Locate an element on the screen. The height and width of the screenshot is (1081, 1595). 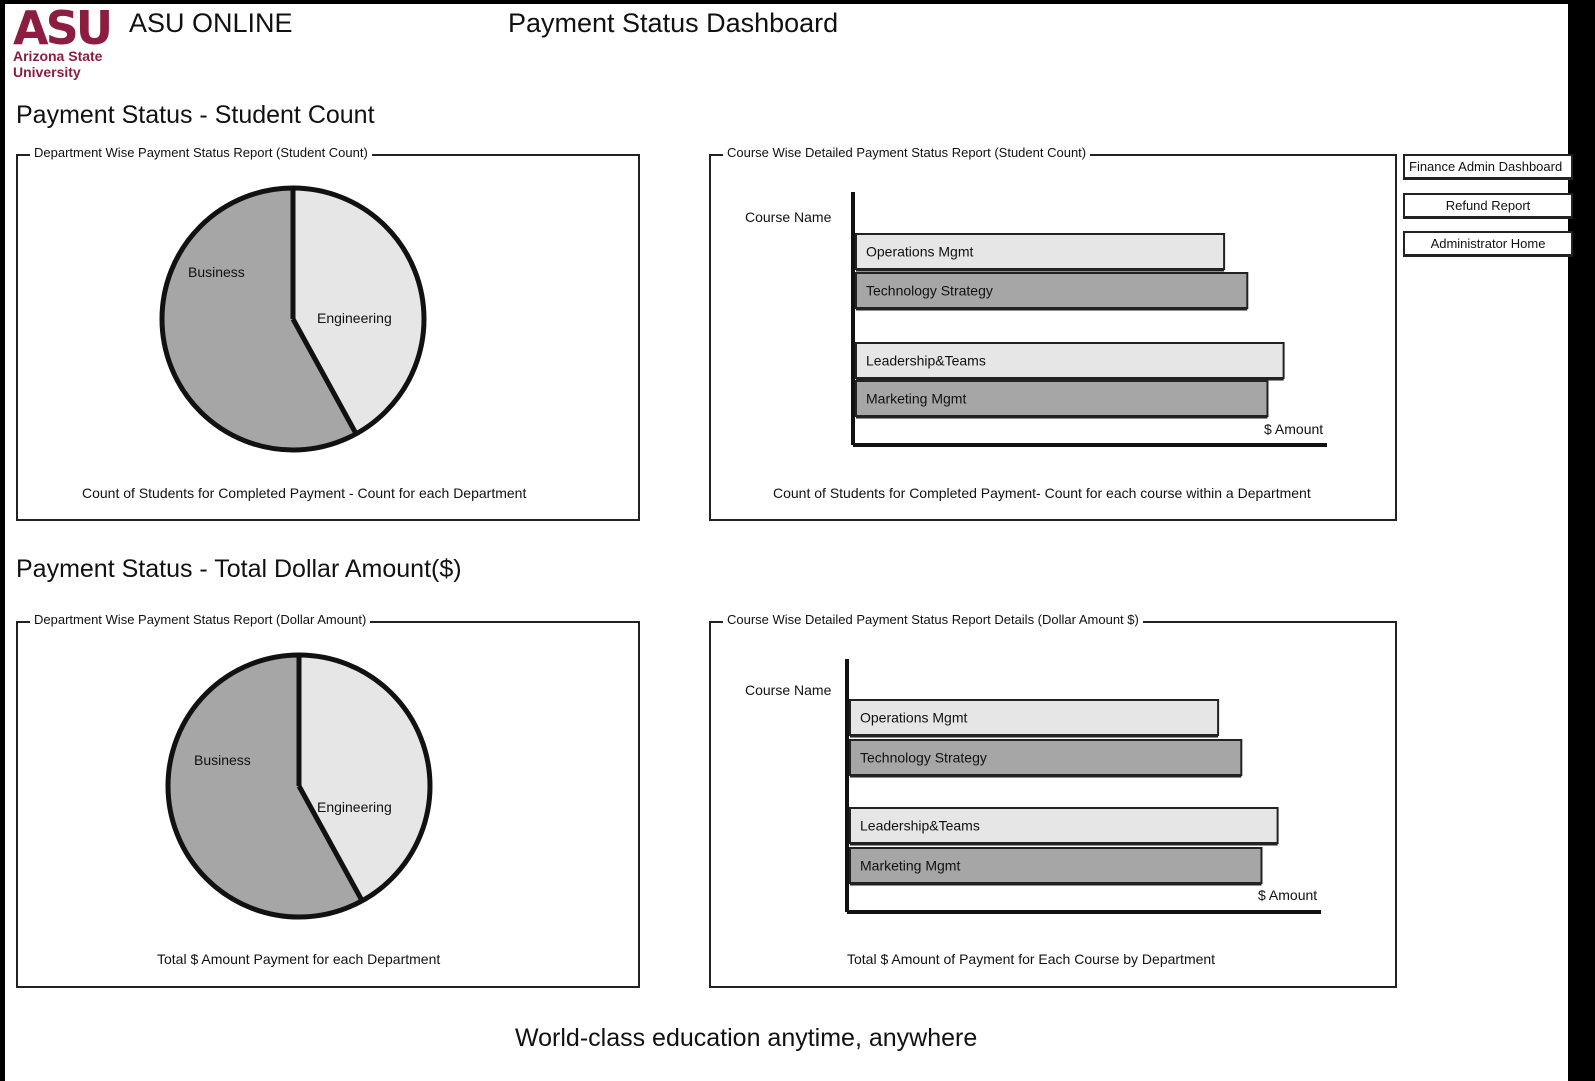
section-title-dollar-amount: Payment Status - Total Dollar Amount($) is located at coordinates (239, 569).